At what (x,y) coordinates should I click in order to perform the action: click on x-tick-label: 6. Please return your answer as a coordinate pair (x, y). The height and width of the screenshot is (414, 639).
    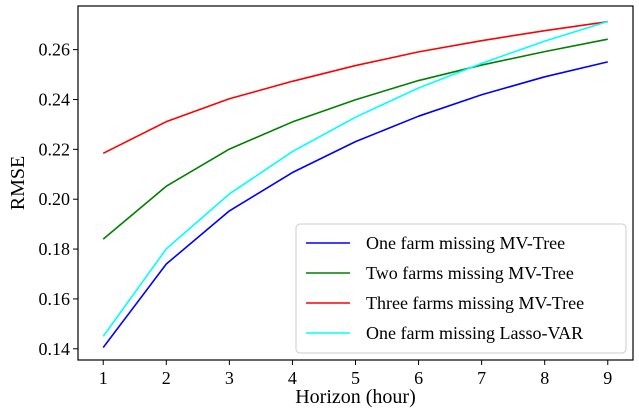
    Looking at the image, I should click on (418, 378).